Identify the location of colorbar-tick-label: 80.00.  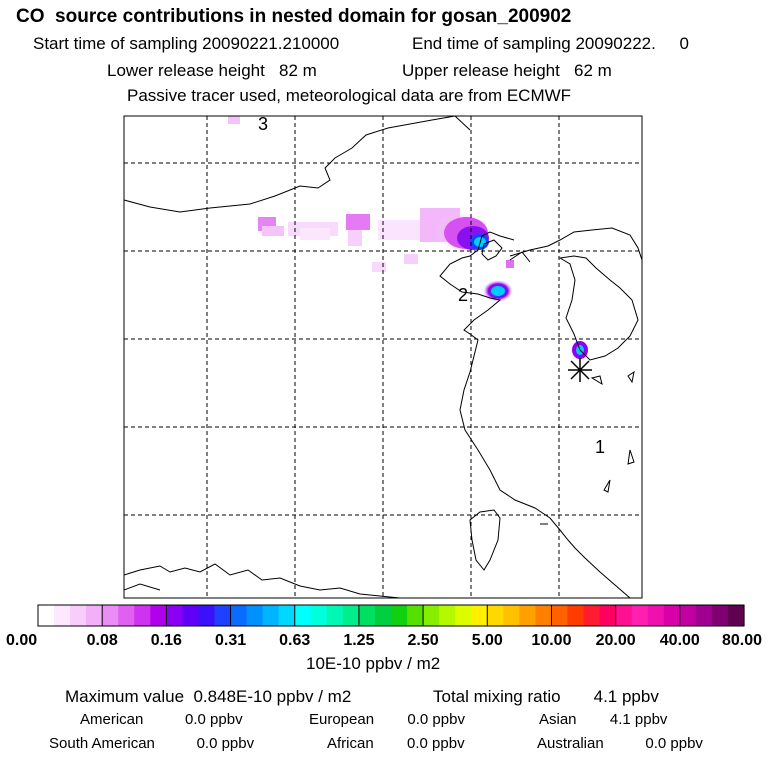
(742, 640).